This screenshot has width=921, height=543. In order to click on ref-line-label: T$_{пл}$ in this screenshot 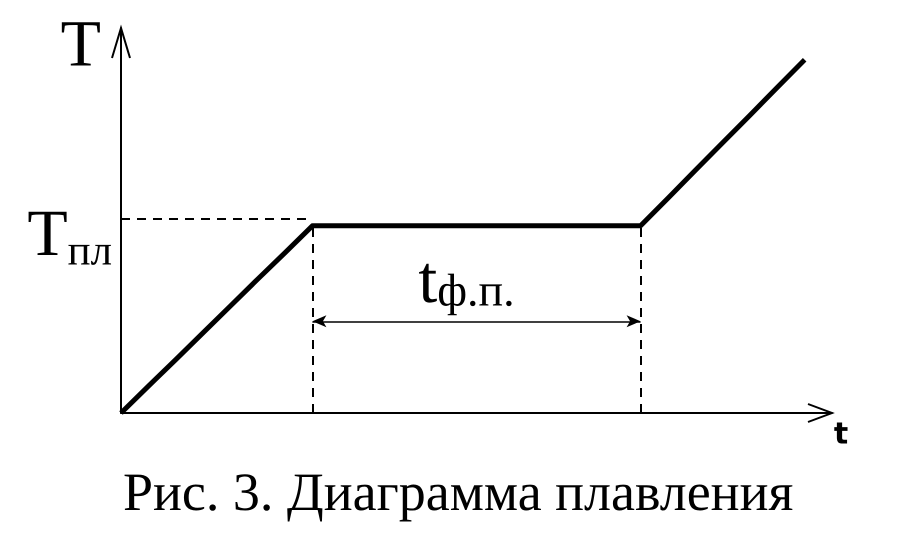, I will do `click(69, 235)`.